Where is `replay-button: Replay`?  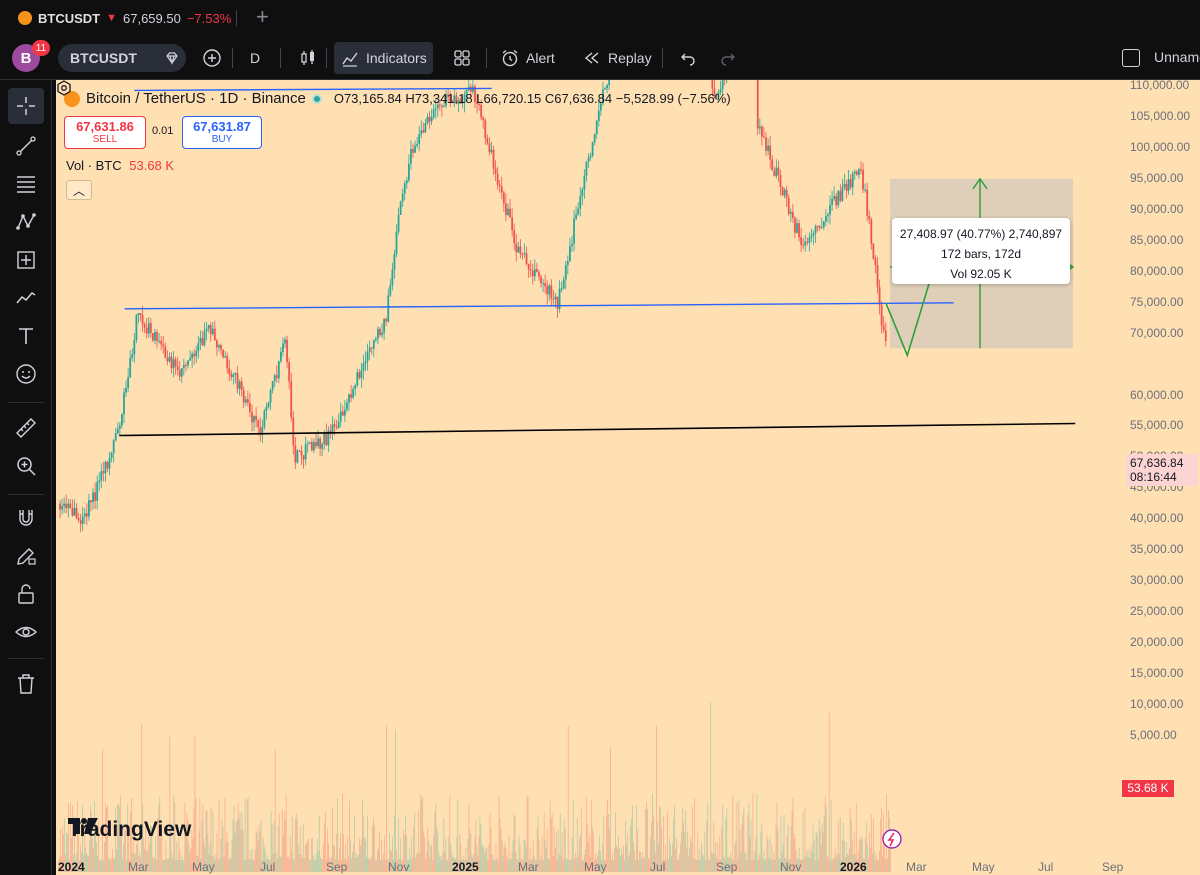
replay-button: Replay is located at coordinates (617, 58).